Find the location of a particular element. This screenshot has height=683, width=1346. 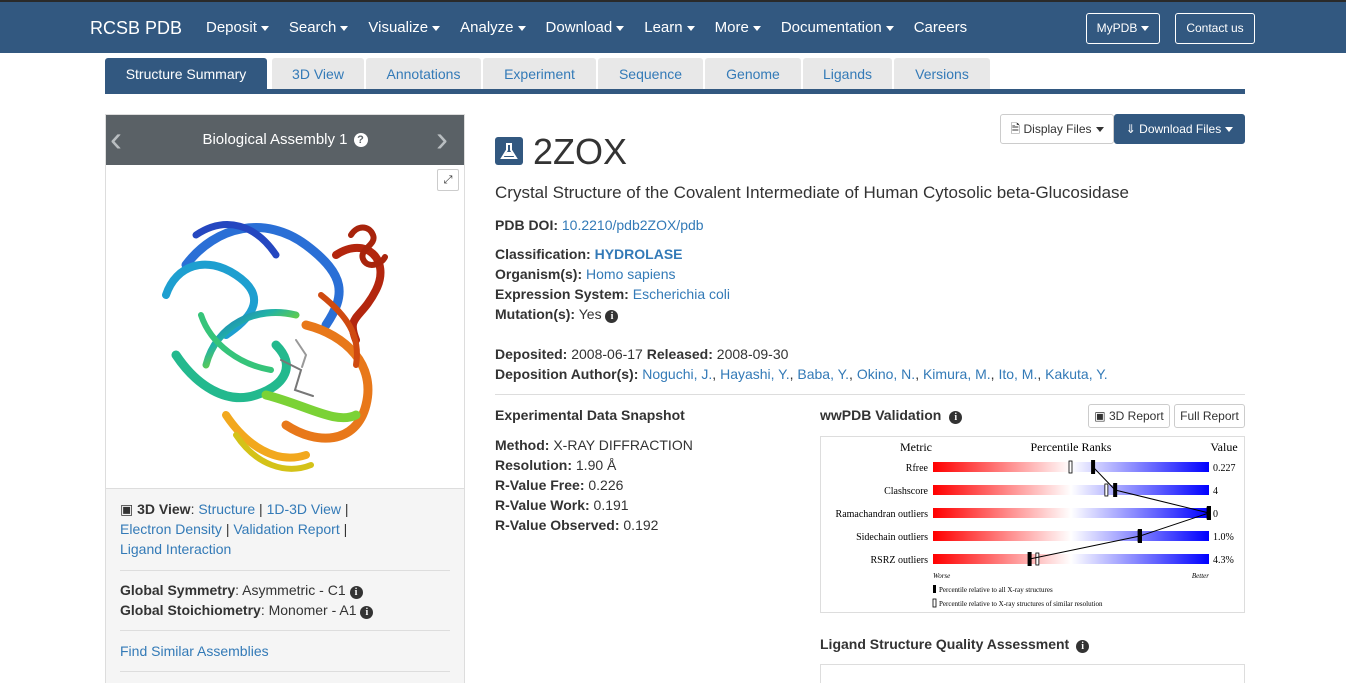

help-icon: ? is located at coordinates (360, 140).